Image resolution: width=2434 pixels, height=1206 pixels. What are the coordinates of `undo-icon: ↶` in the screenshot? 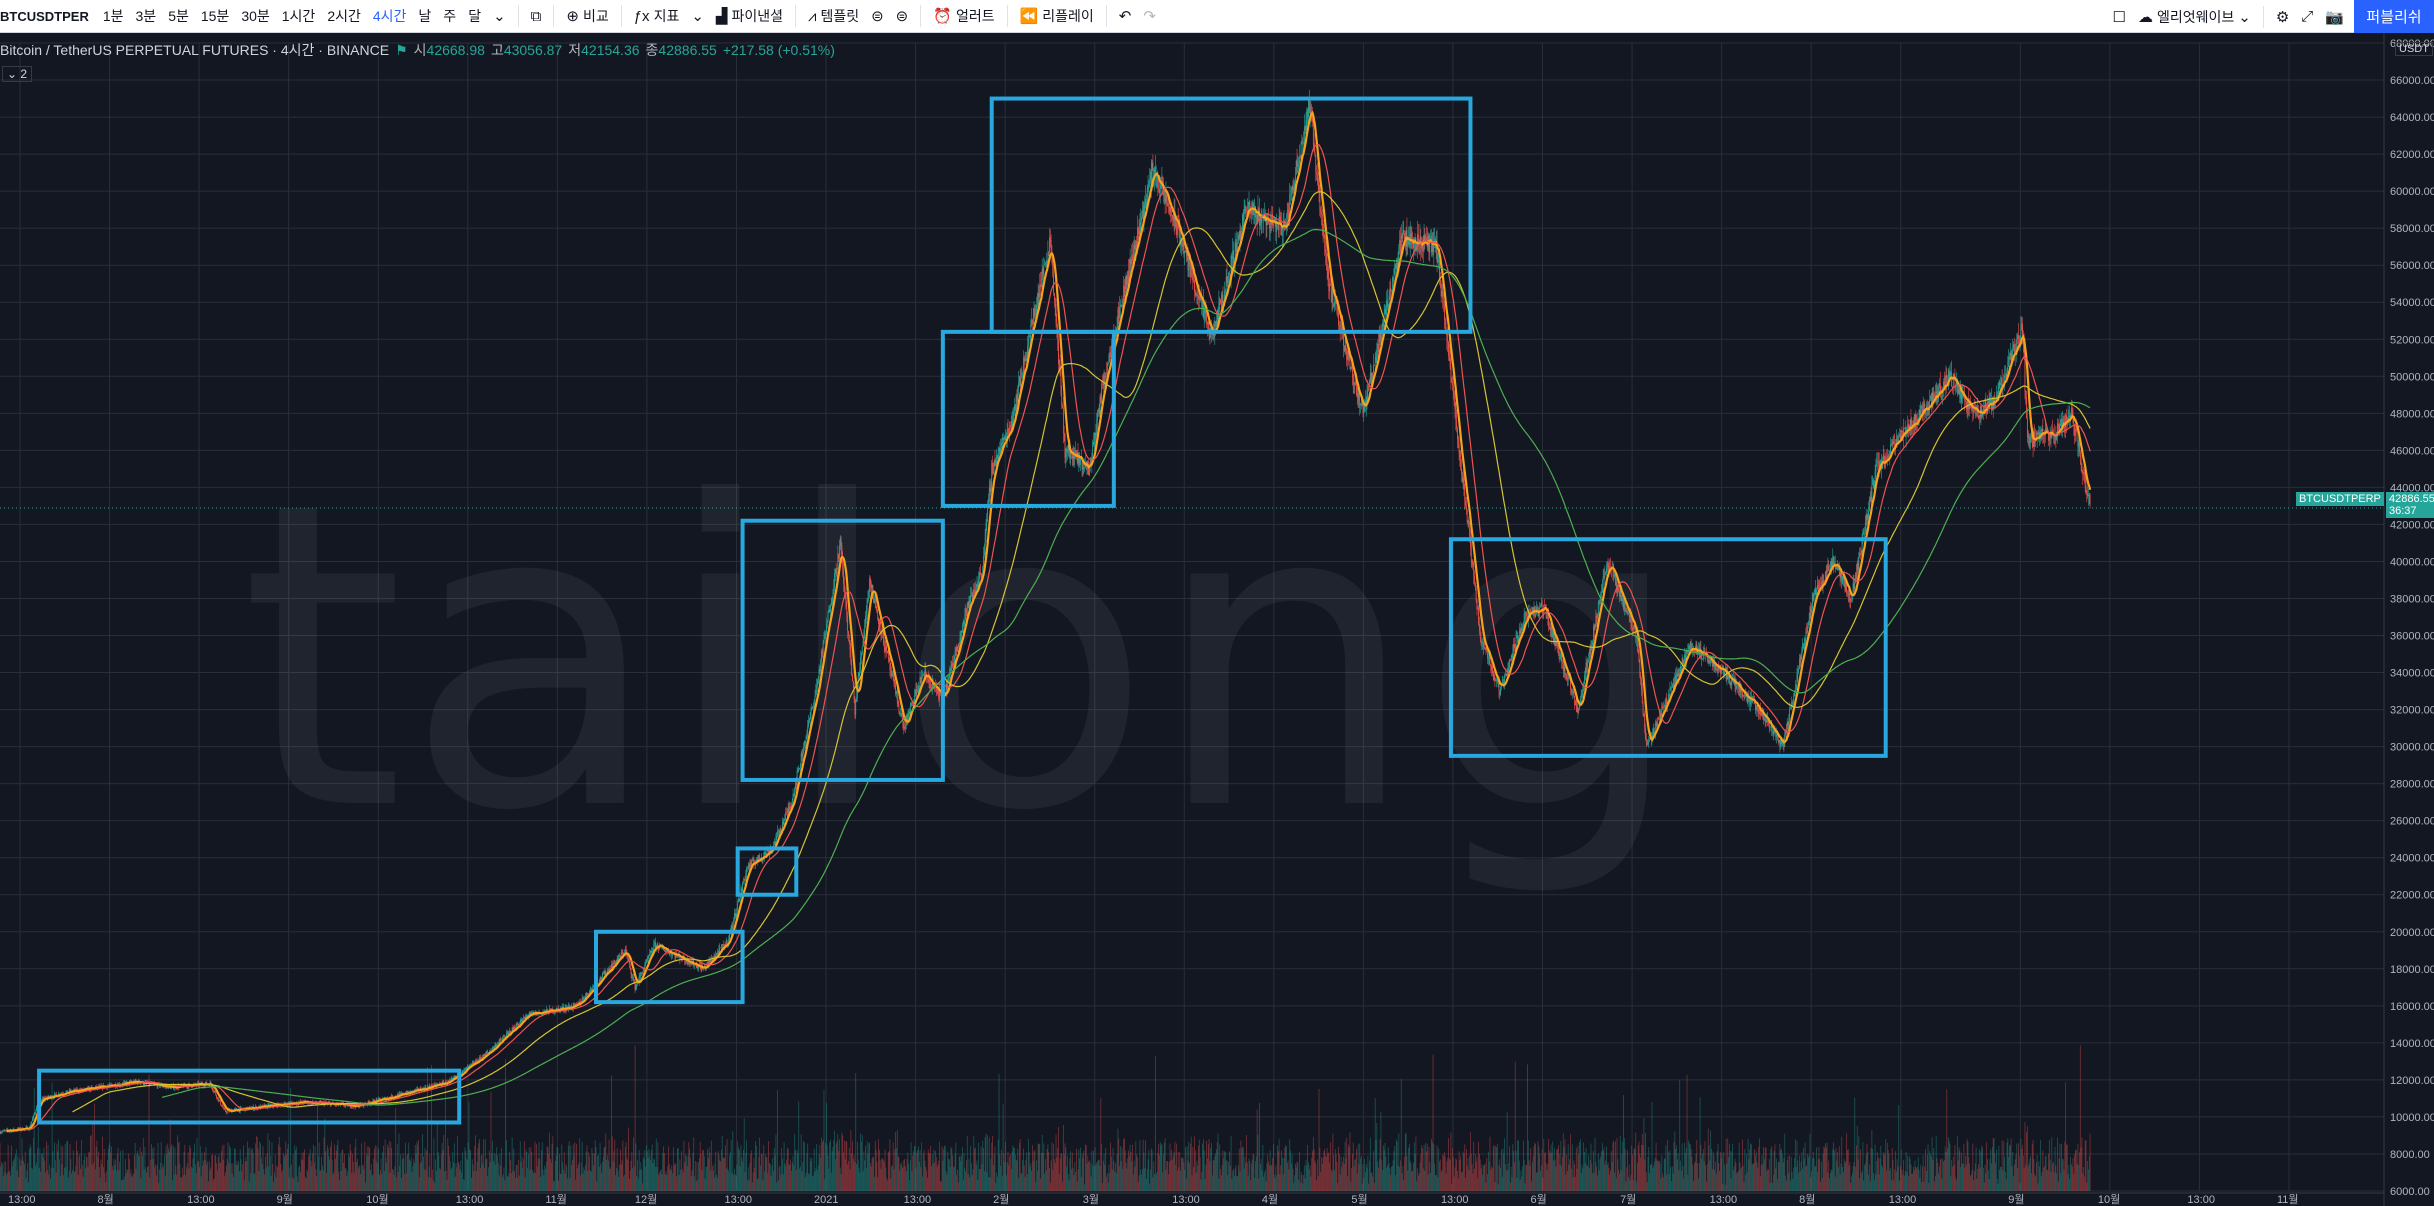 It's located at (1125, 16).